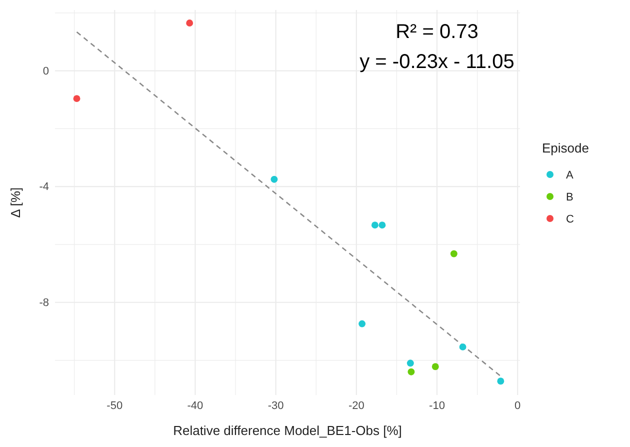 This screenshot has width=630, height=447. I want to click on legend-label: B, so click(570, 198).